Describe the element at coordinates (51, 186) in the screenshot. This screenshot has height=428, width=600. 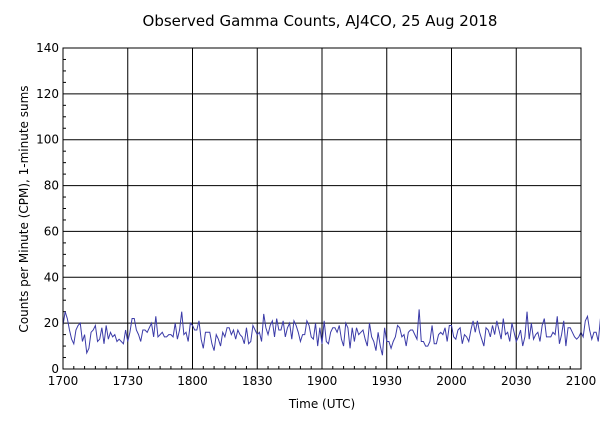
I see `y-tick-label: 80` at that location.